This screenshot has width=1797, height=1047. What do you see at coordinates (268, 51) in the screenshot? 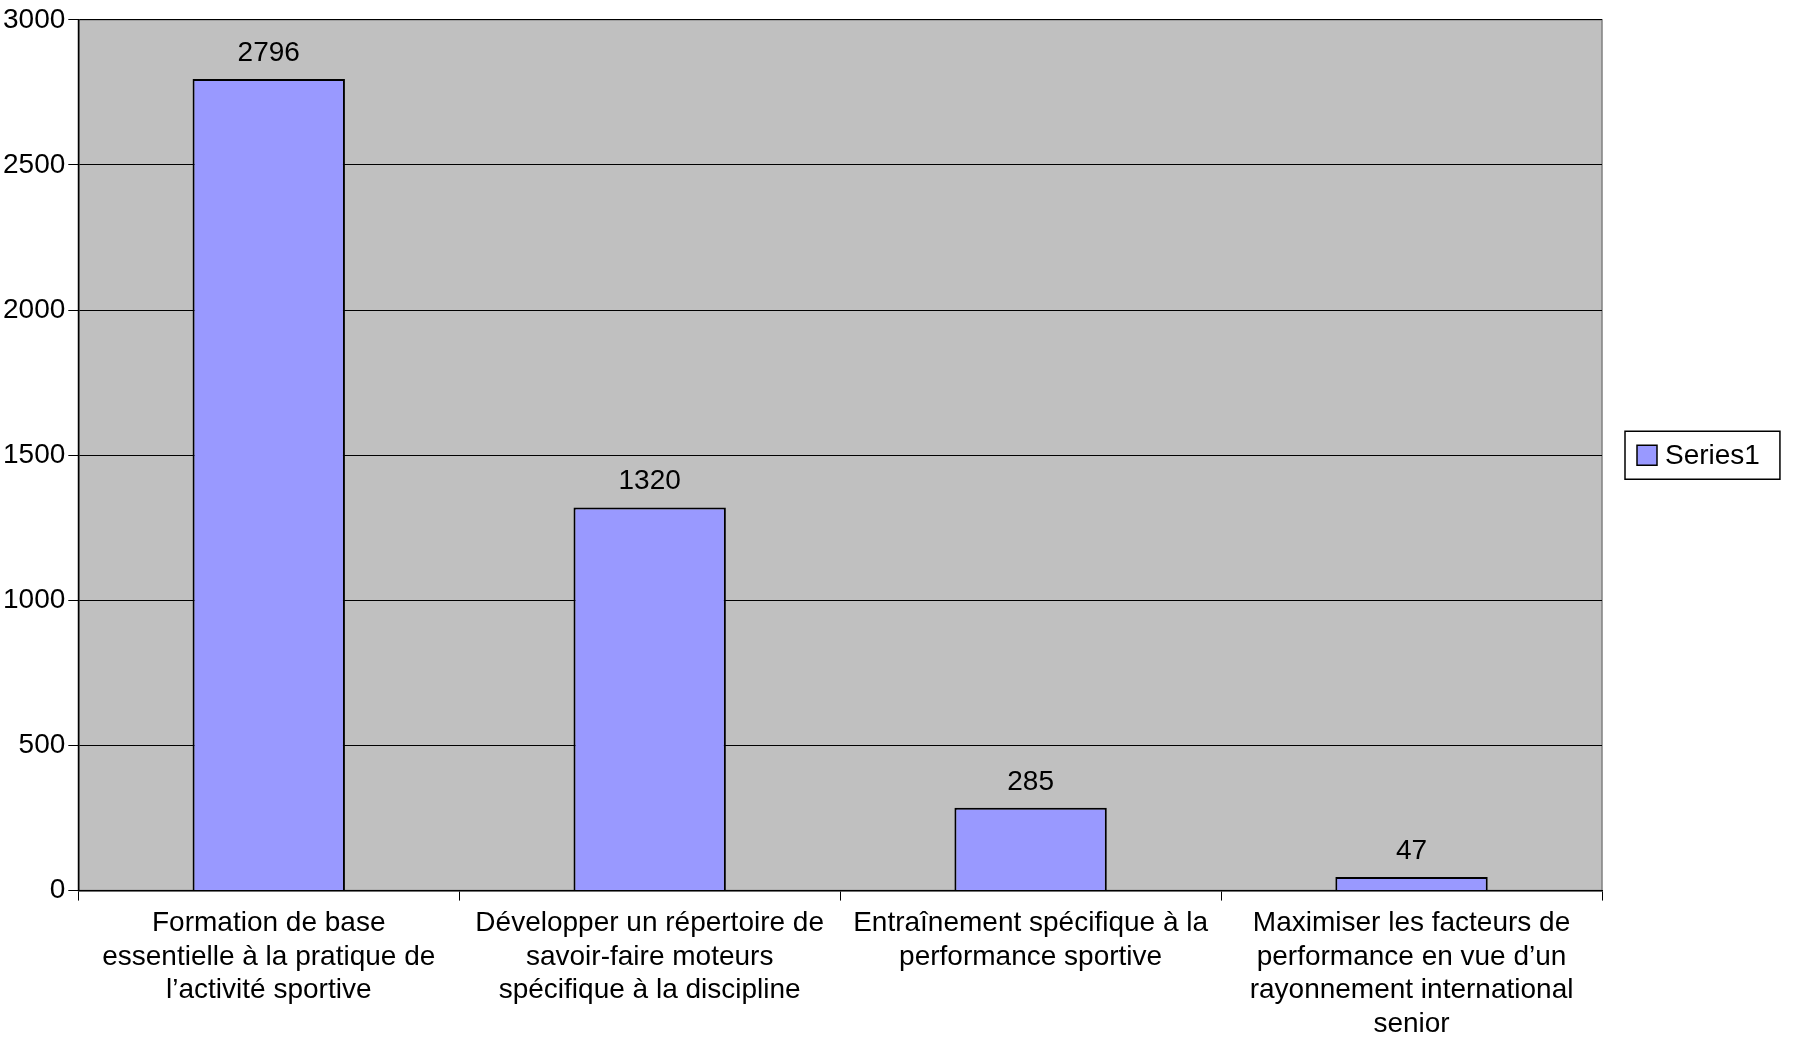
I see `data-label: 2796` at bounding box center [268, 51].